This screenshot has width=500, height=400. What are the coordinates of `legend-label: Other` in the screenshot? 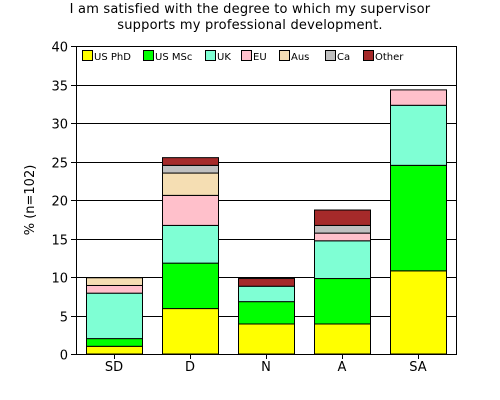 It's located at (389, 57).